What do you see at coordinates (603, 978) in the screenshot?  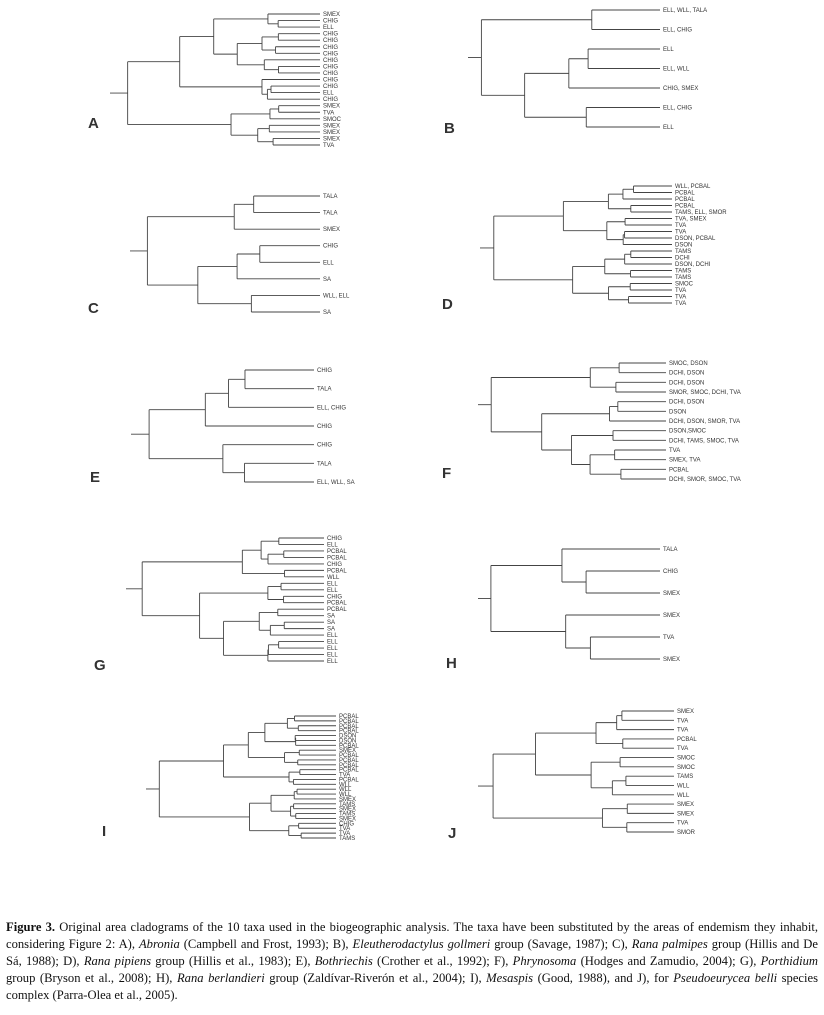 I see `caption-segment: (Good, 1988), and J), for` at bounding box center [603, 978].